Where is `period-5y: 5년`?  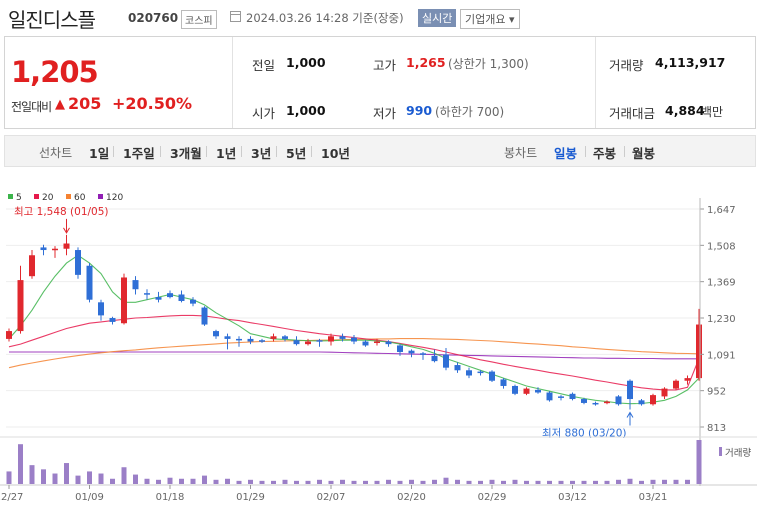 period-5y: 5년 is located at coordinates (296, 153).